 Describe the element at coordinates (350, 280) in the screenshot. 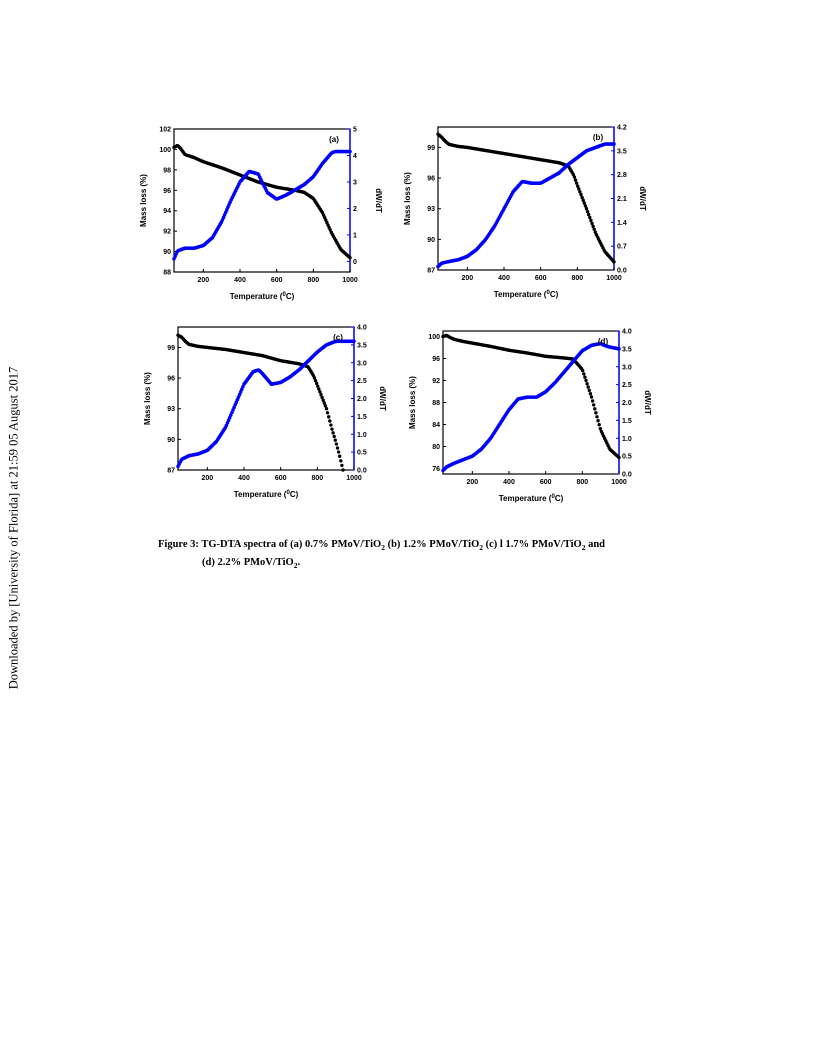

I see `x-tick-label-a: 1000` at that location.